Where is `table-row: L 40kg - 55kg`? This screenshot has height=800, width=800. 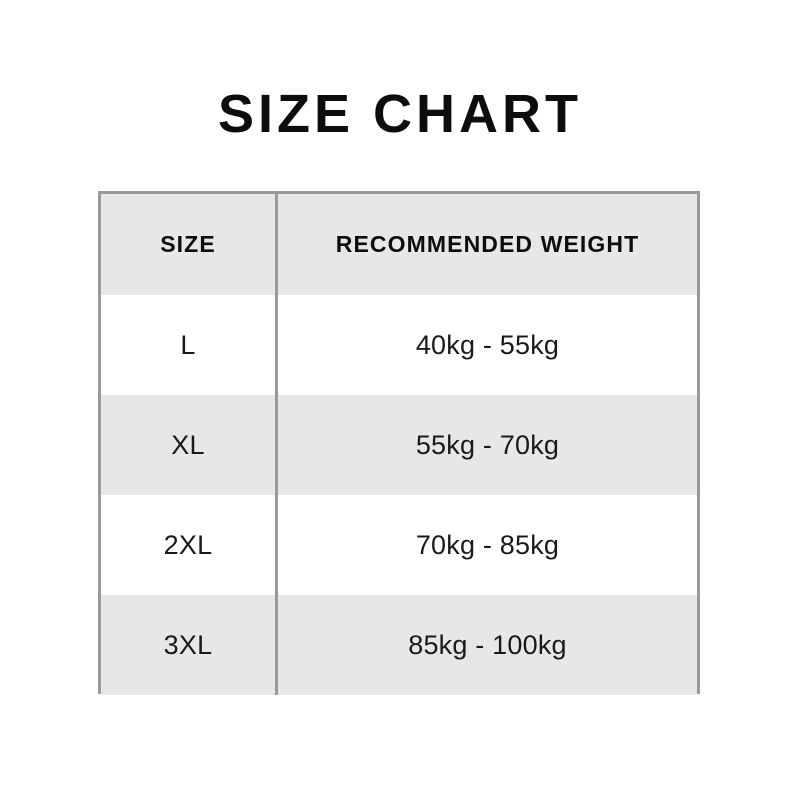 table-row: L 40kg - 55kg is located at coordinates (399, 345).